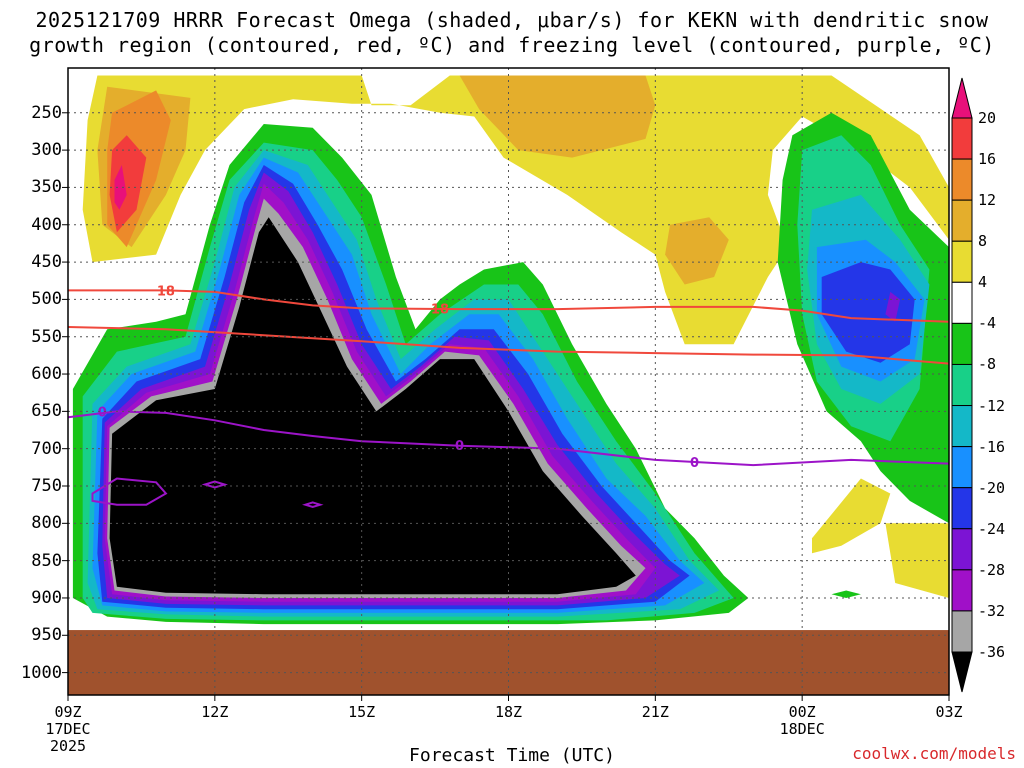 The height and width of the screenshot is (768, 1024). Describe the element at coordinates (987, 118) in the screenshot. I see `colorbar-label-0: 20` at that location.